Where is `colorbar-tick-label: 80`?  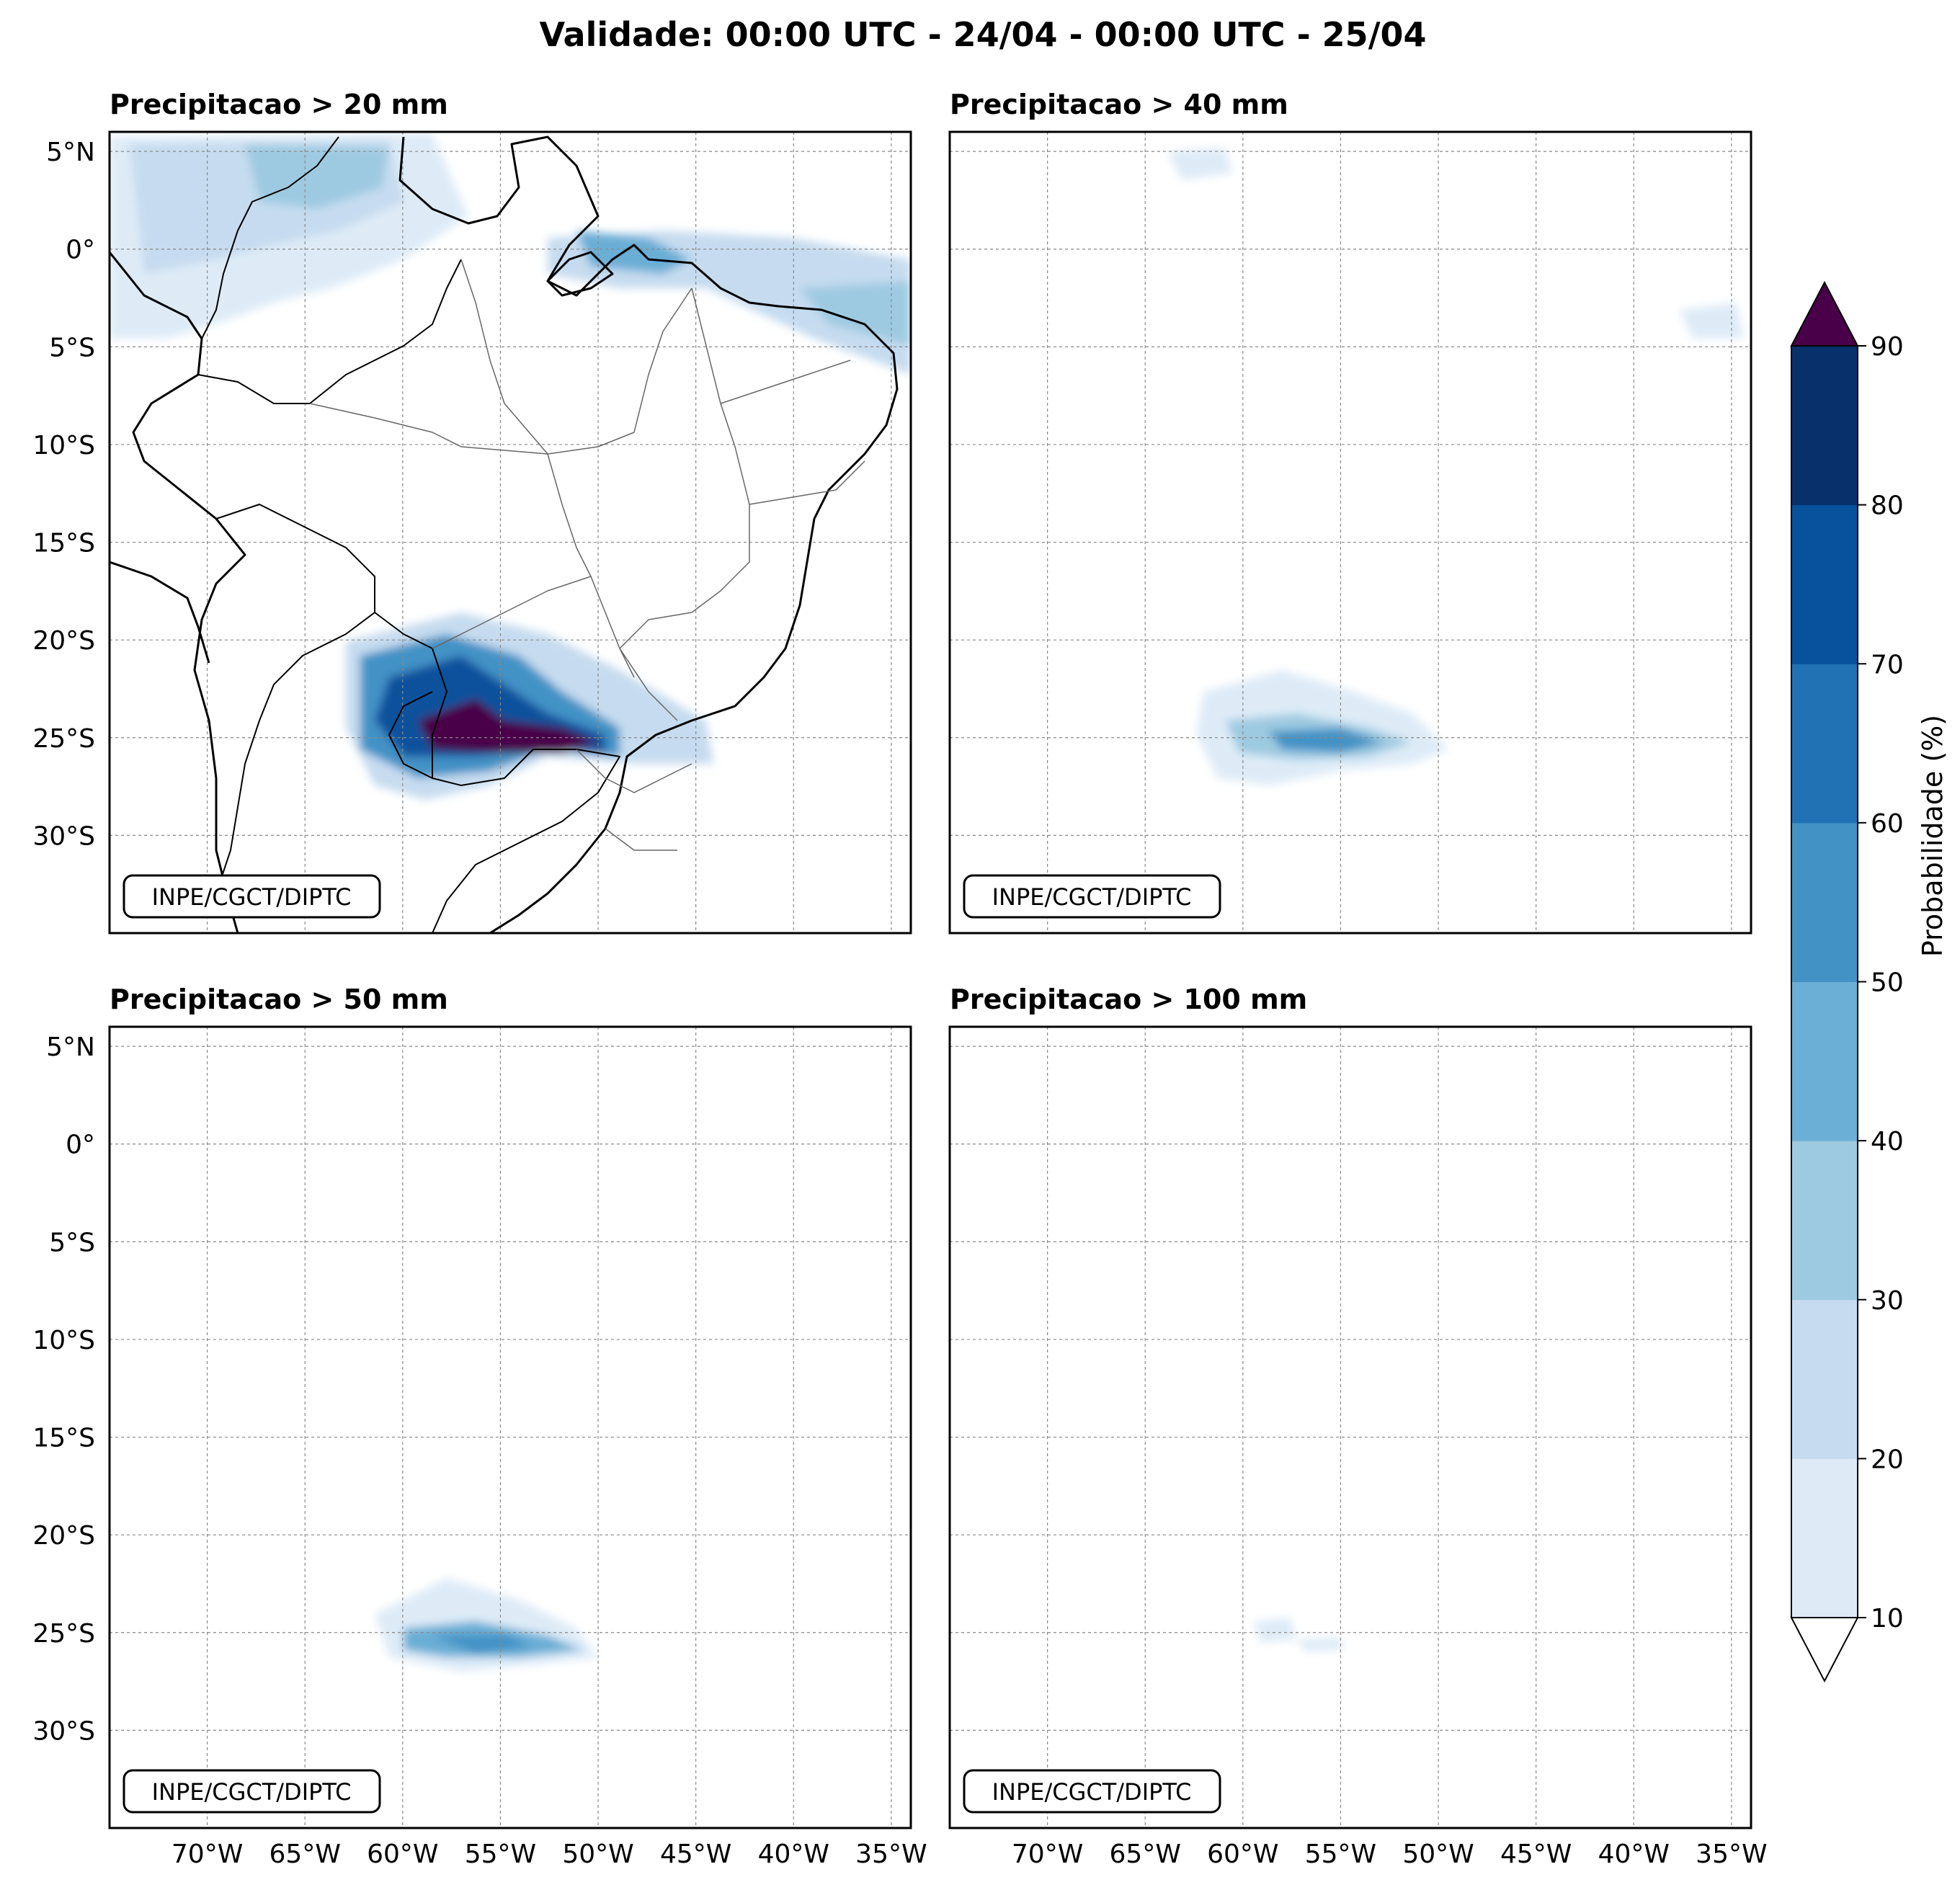
colorbar-tick-label: 80 is located at coordinates (1887, 506).